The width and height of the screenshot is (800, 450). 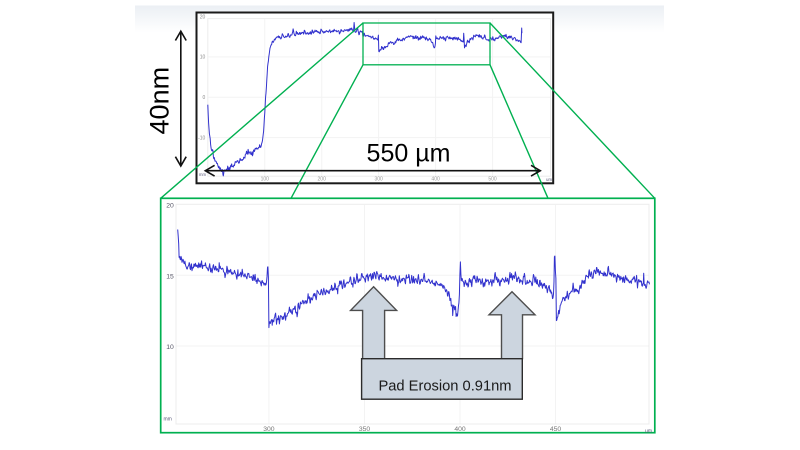 What do you see at coordinates (492, 180) in the screenshot?
I see `svg-text: 500` at bounding box center [492, 180].